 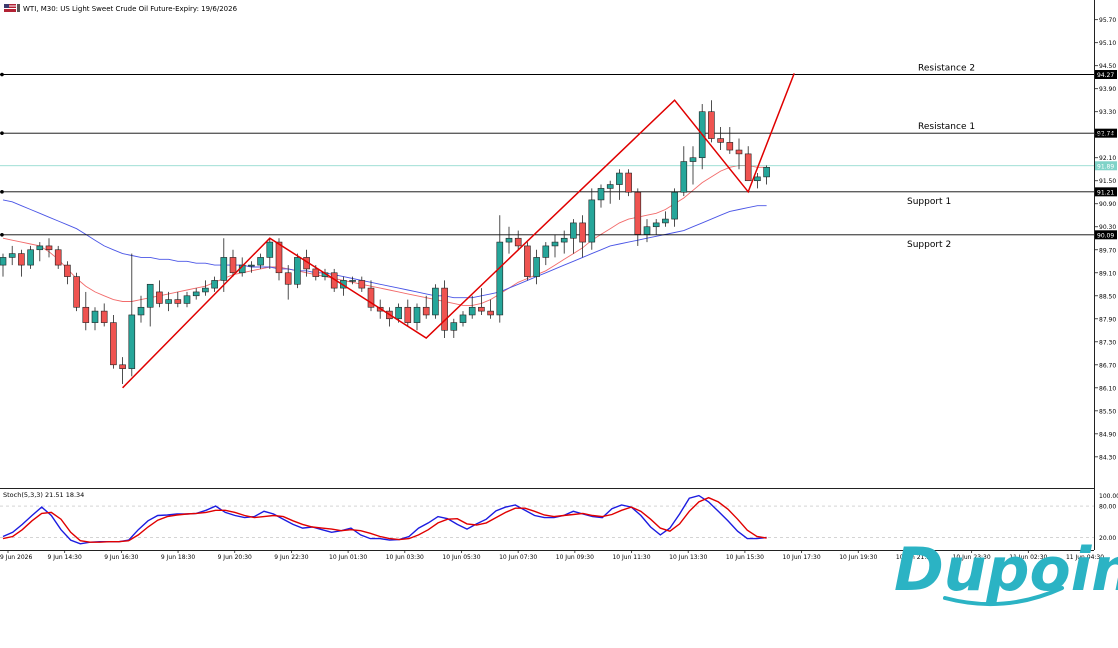 I want to click on price-tick-label: 93.30, so click(x=1107, y=112).